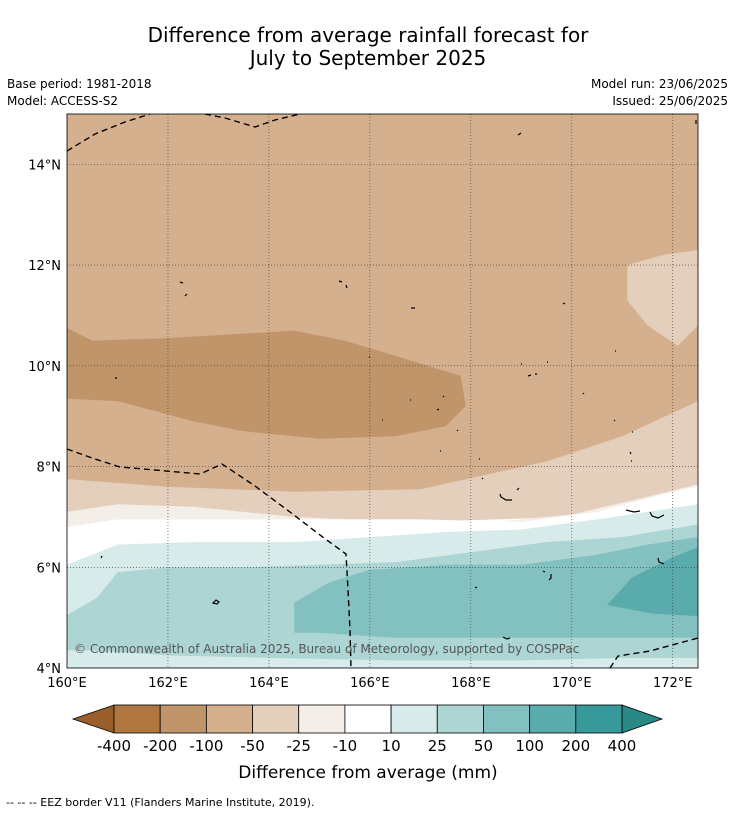 The height and width of the screenshot is (816, 736). What do you see at coordinates (49, 669) in the screenshot?
I see `y-tick-label: 4°N` at bounding box center [49, 669].